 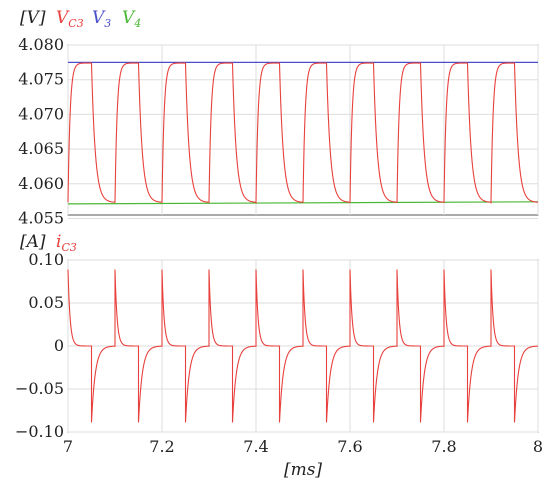 I want to click on x-tick-label: 7.4, so click(x=255, y=446).